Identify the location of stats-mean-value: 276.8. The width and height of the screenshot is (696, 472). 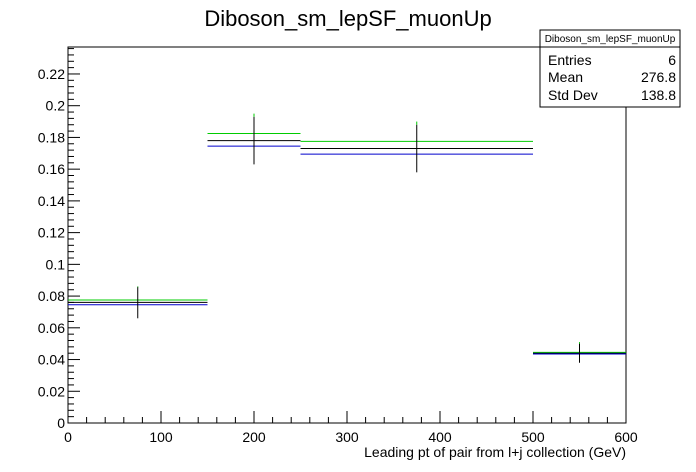
(658, 77).